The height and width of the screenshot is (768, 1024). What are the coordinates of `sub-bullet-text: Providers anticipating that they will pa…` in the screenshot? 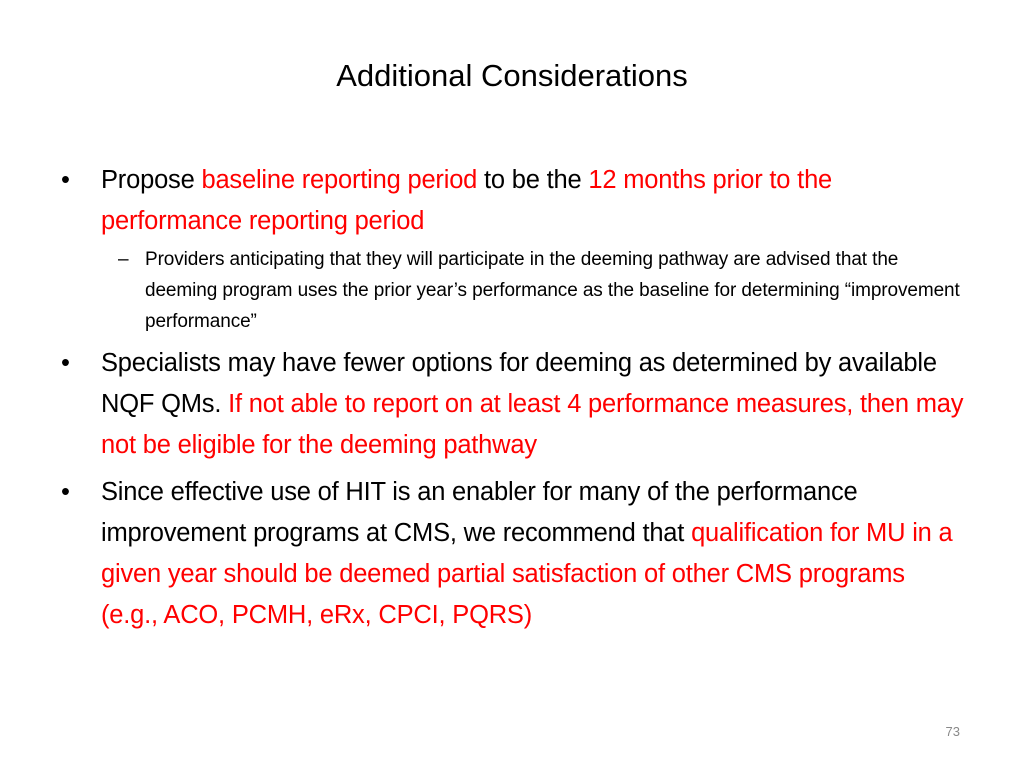 It's located at (552, 290).